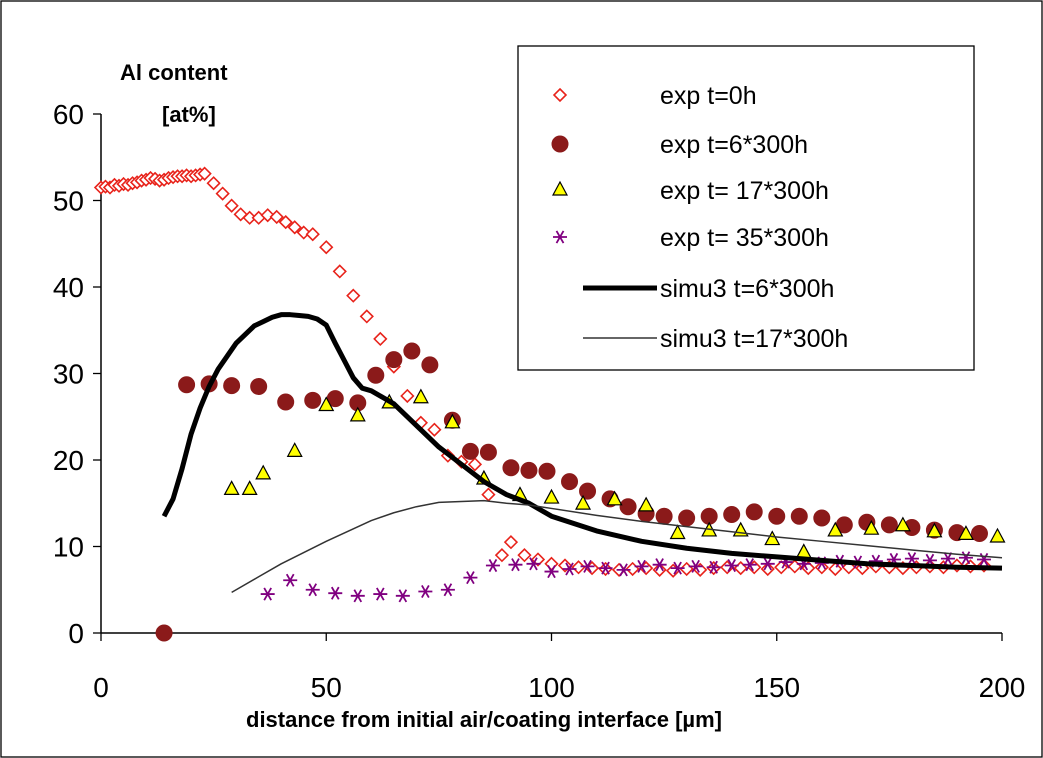 The image size is (1043, 758). Describe the element at coordinates (101, 687) in the screenshot. I see `x-tick-label: 0` at that location.